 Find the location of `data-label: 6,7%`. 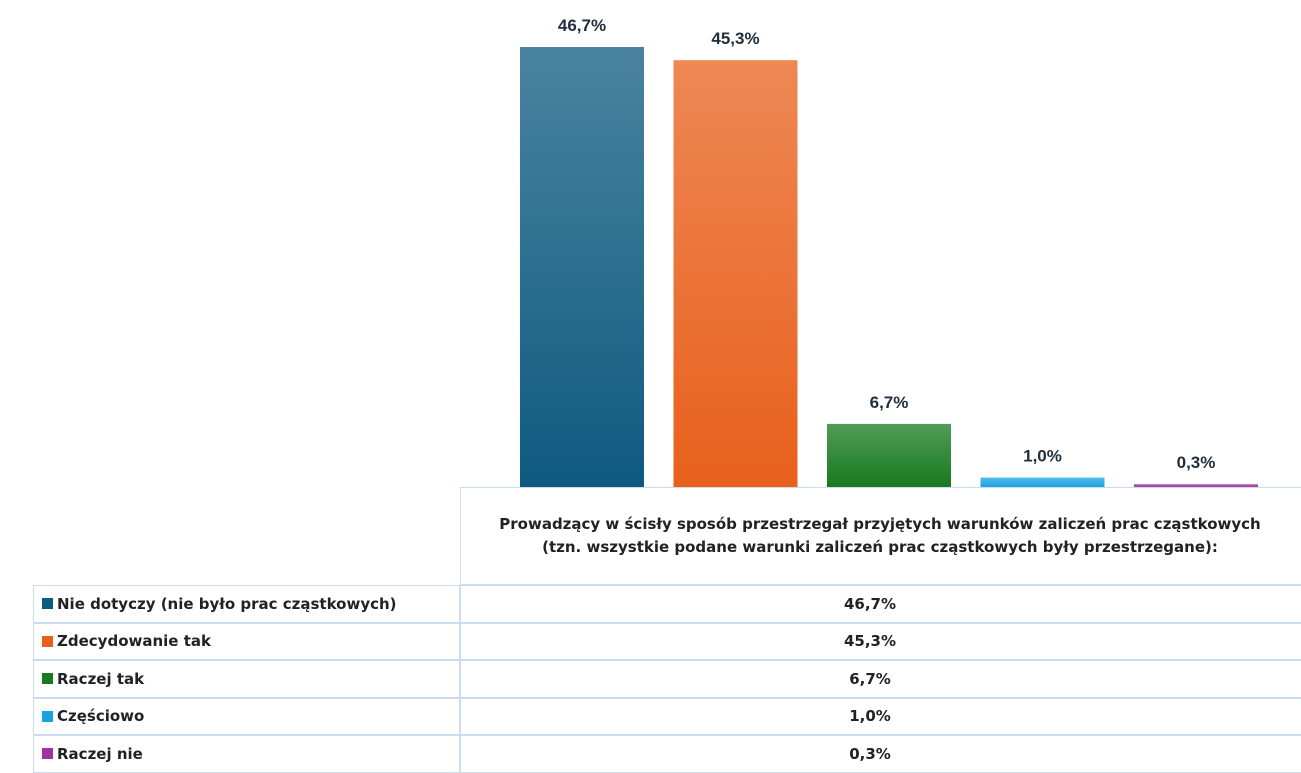

data-label: 6,7% is located at coordinates (889, 402).